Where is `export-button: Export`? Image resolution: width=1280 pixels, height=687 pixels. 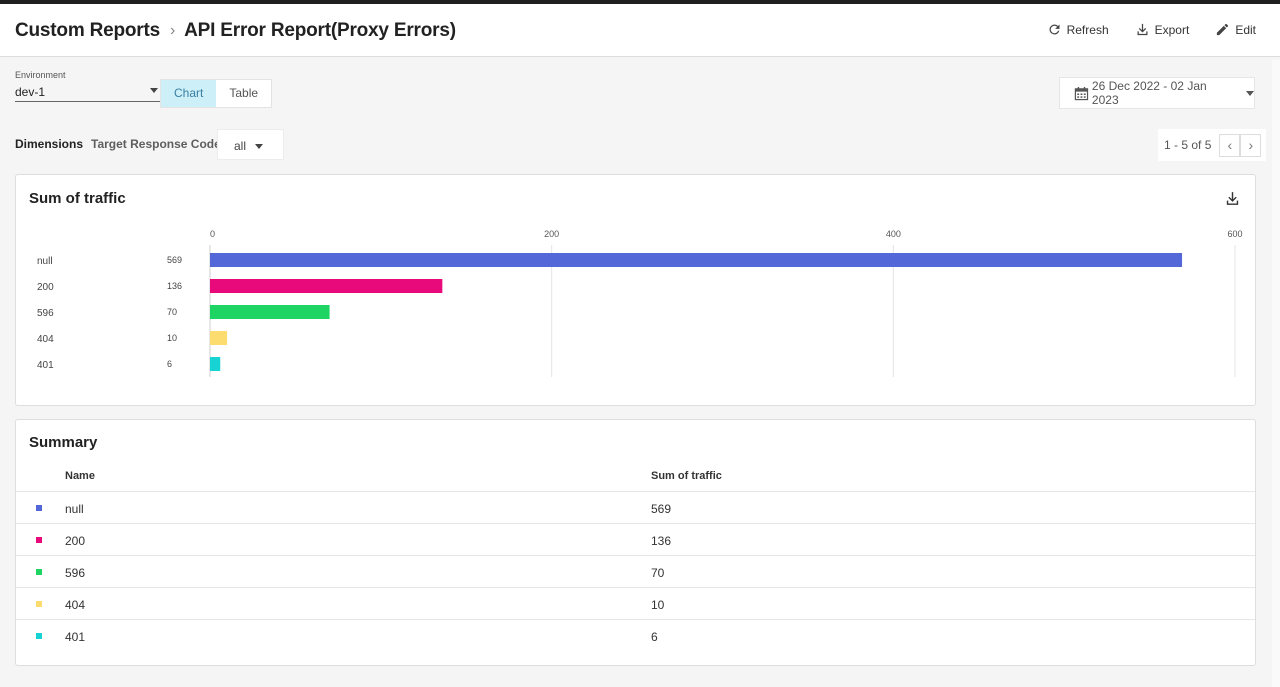
export-button: Export is located at coordinates (1162, 29).